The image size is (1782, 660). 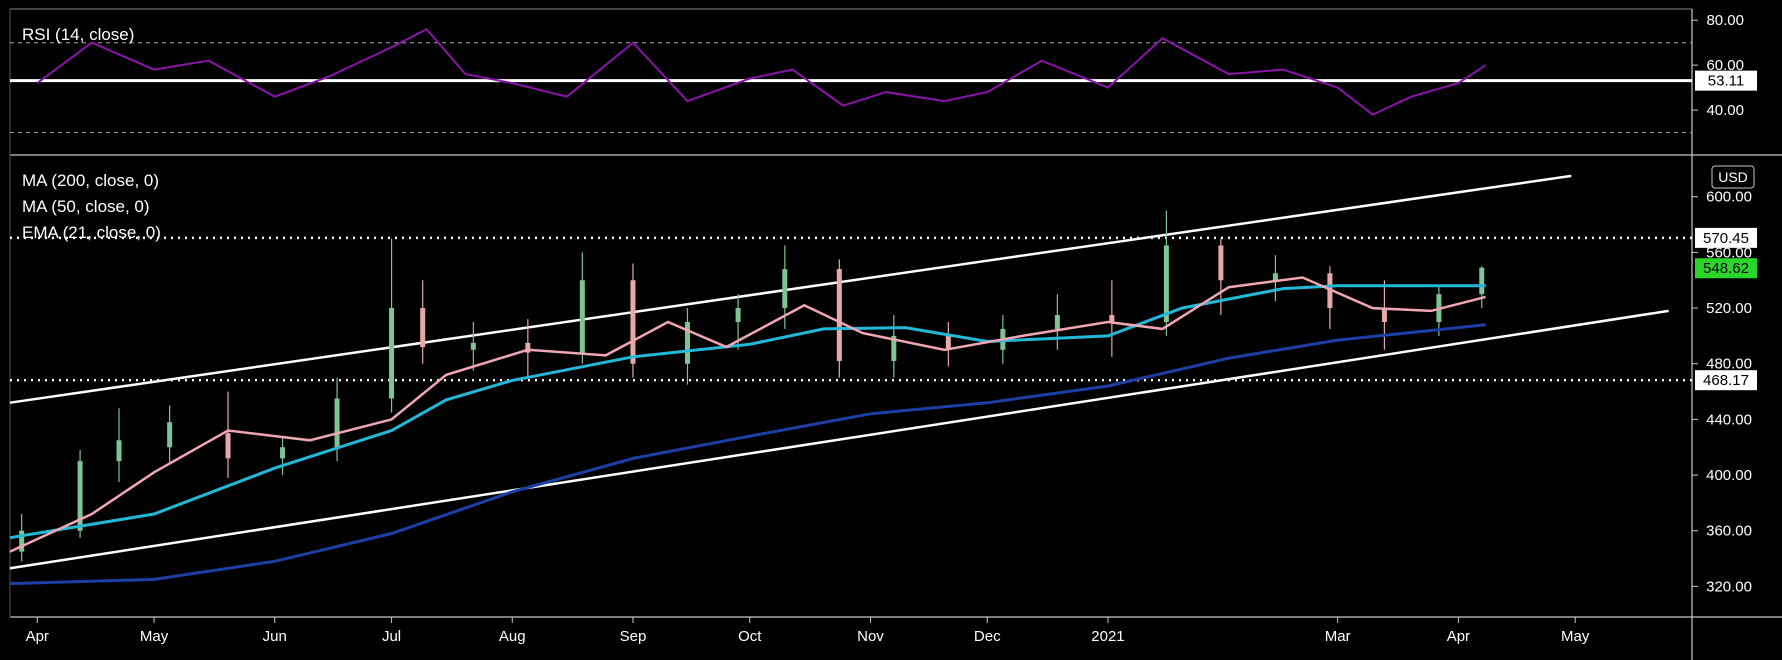 I want to click on legend-ma50: MA (50, close, 0), so click(x=86, y=206).